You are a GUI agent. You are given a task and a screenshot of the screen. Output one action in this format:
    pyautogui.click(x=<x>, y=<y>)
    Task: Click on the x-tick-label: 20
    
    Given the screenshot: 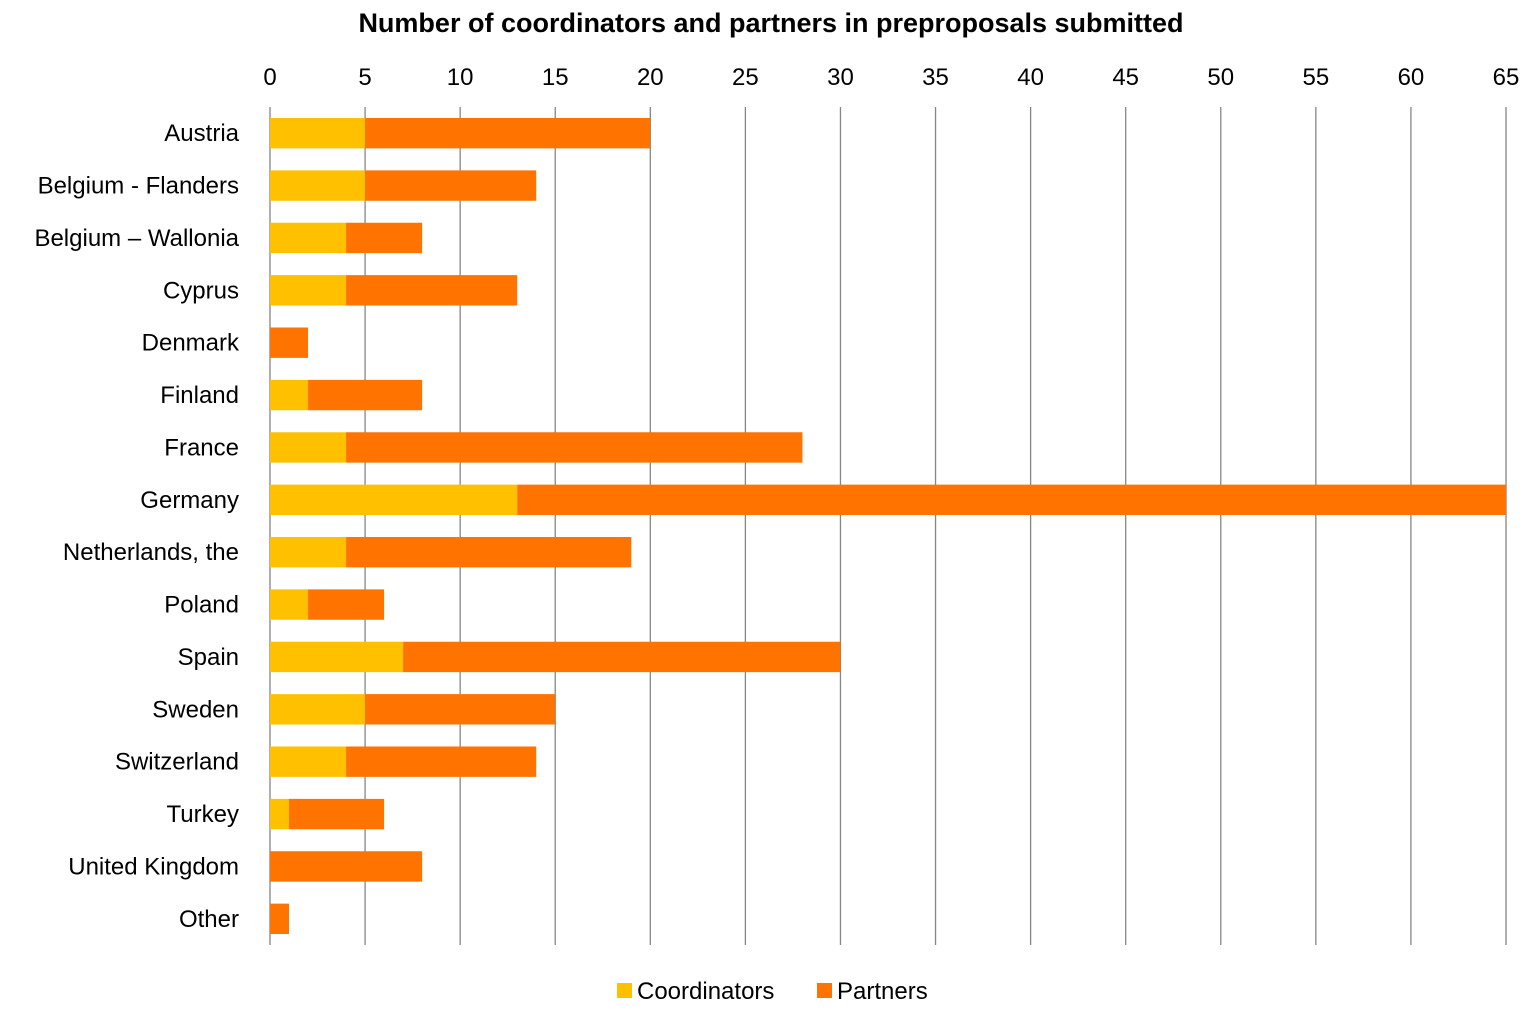 What is the action you would take?
    pyautogui.click(x=650, y=77)
    